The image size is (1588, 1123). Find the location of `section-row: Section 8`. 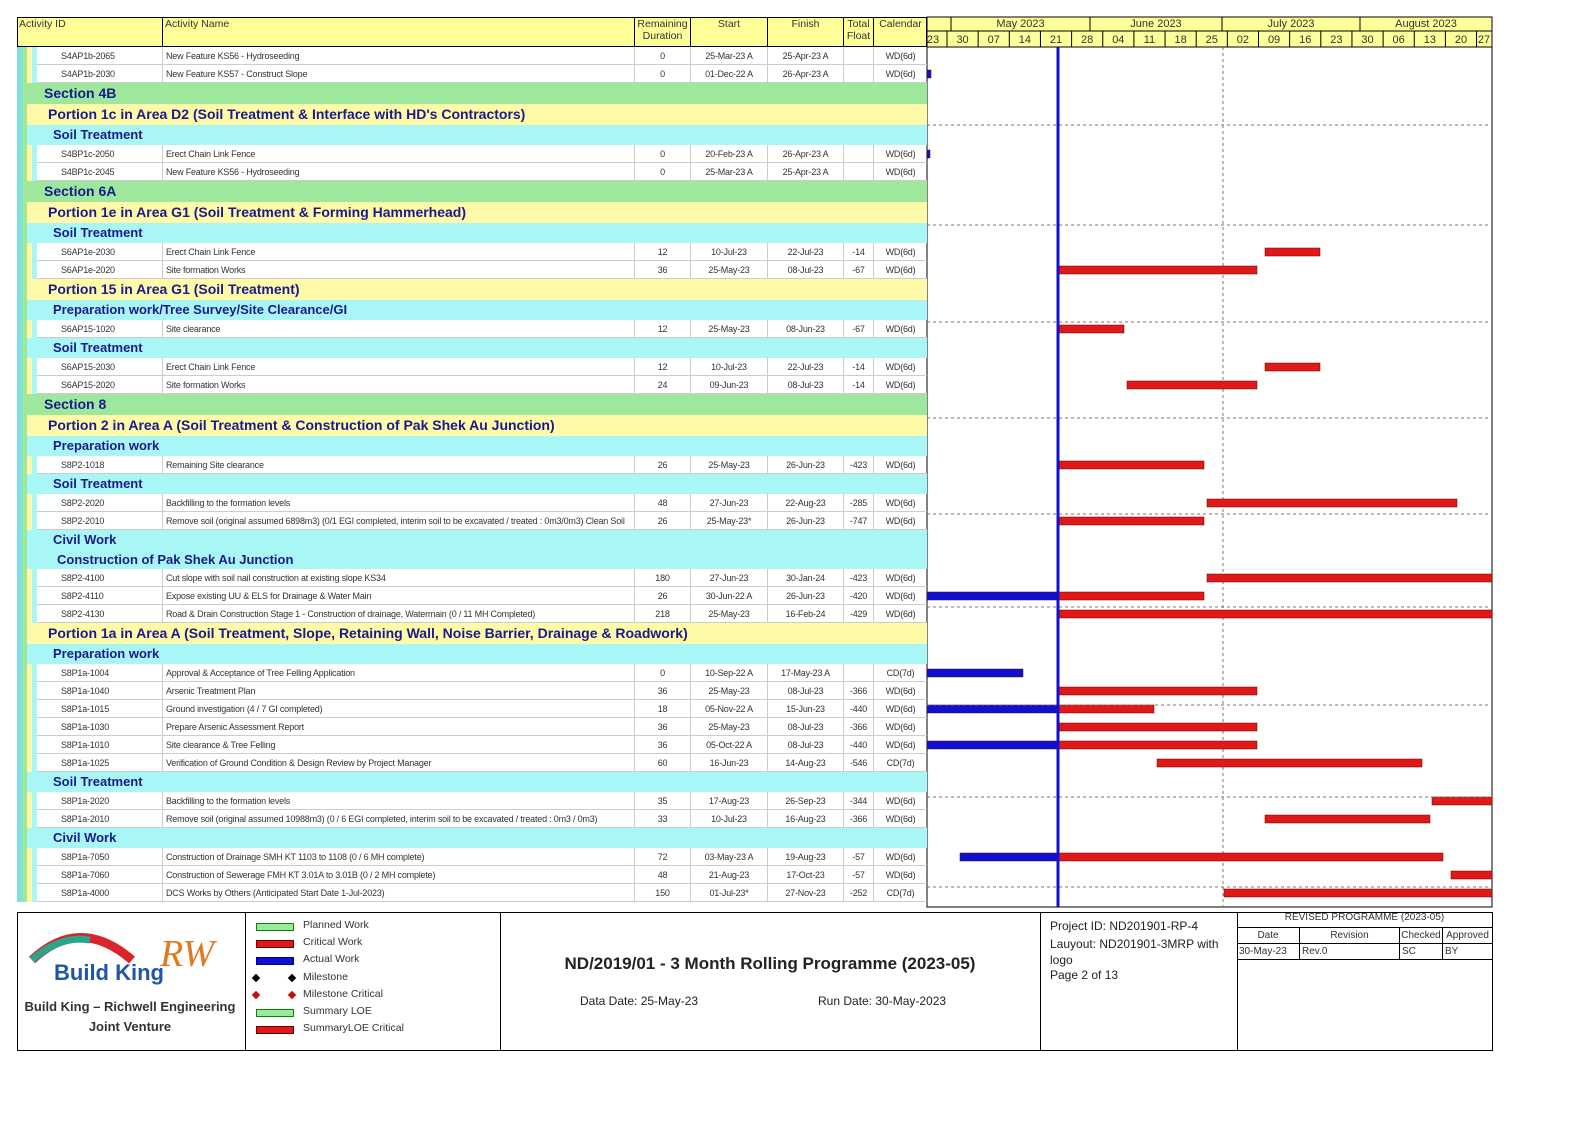

section-row: Section 8 is located at coordinates (474, 404).